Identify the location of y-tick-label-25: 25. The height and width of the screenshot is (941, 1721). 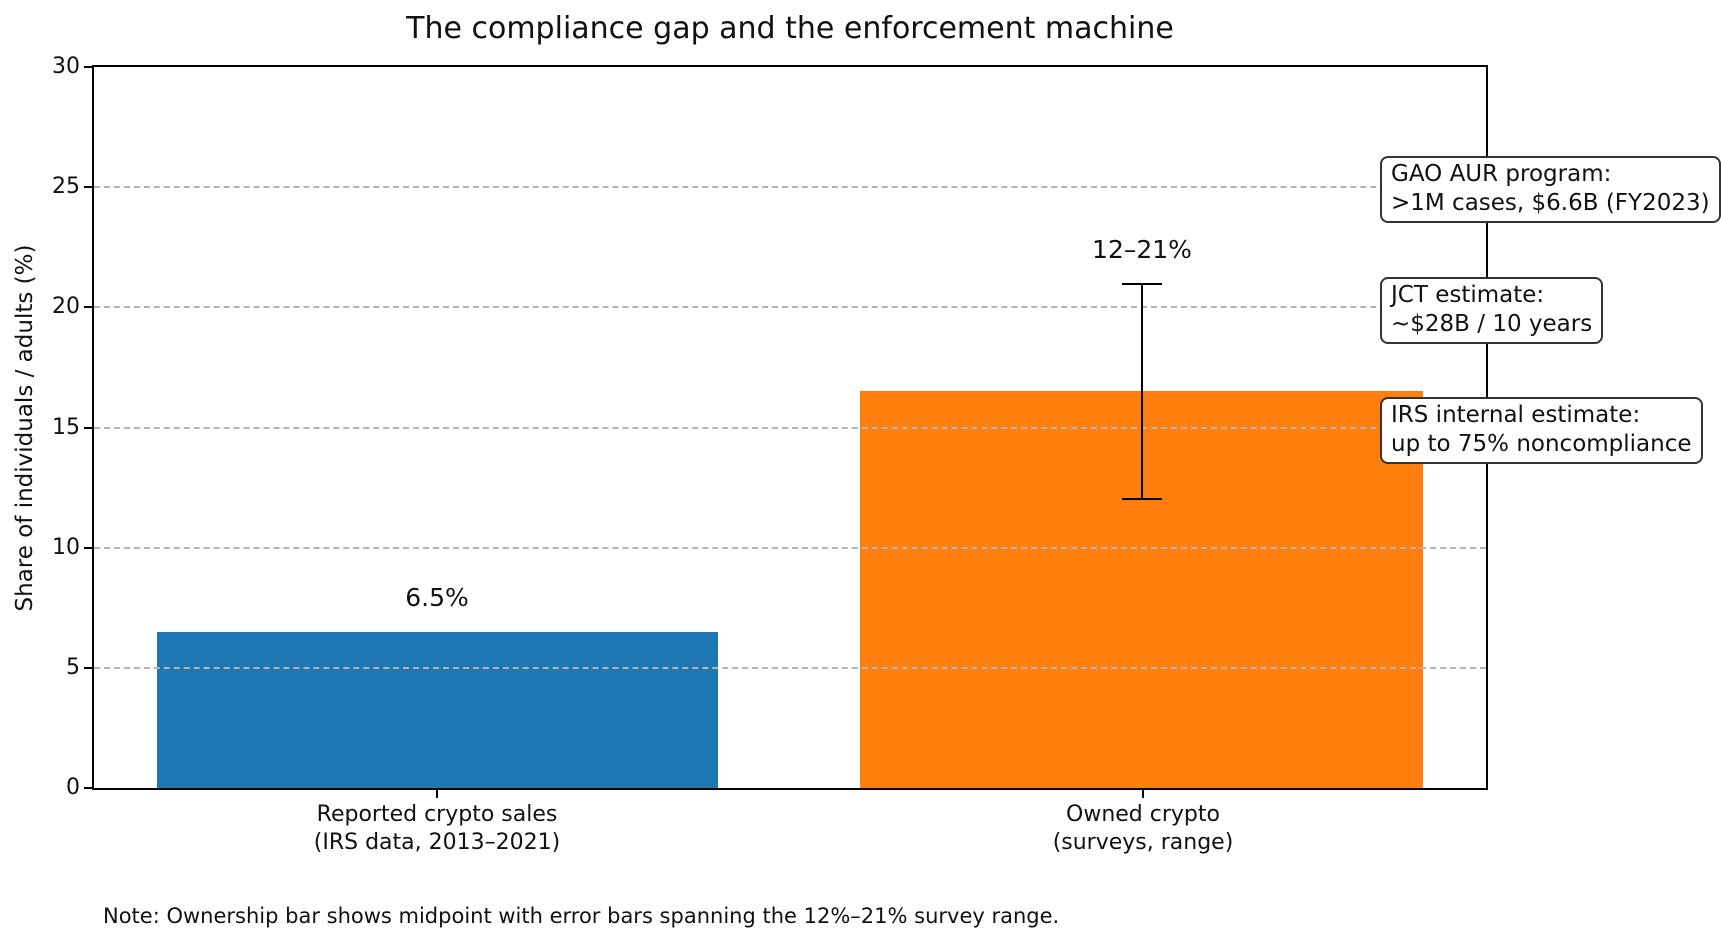
(66, 186).